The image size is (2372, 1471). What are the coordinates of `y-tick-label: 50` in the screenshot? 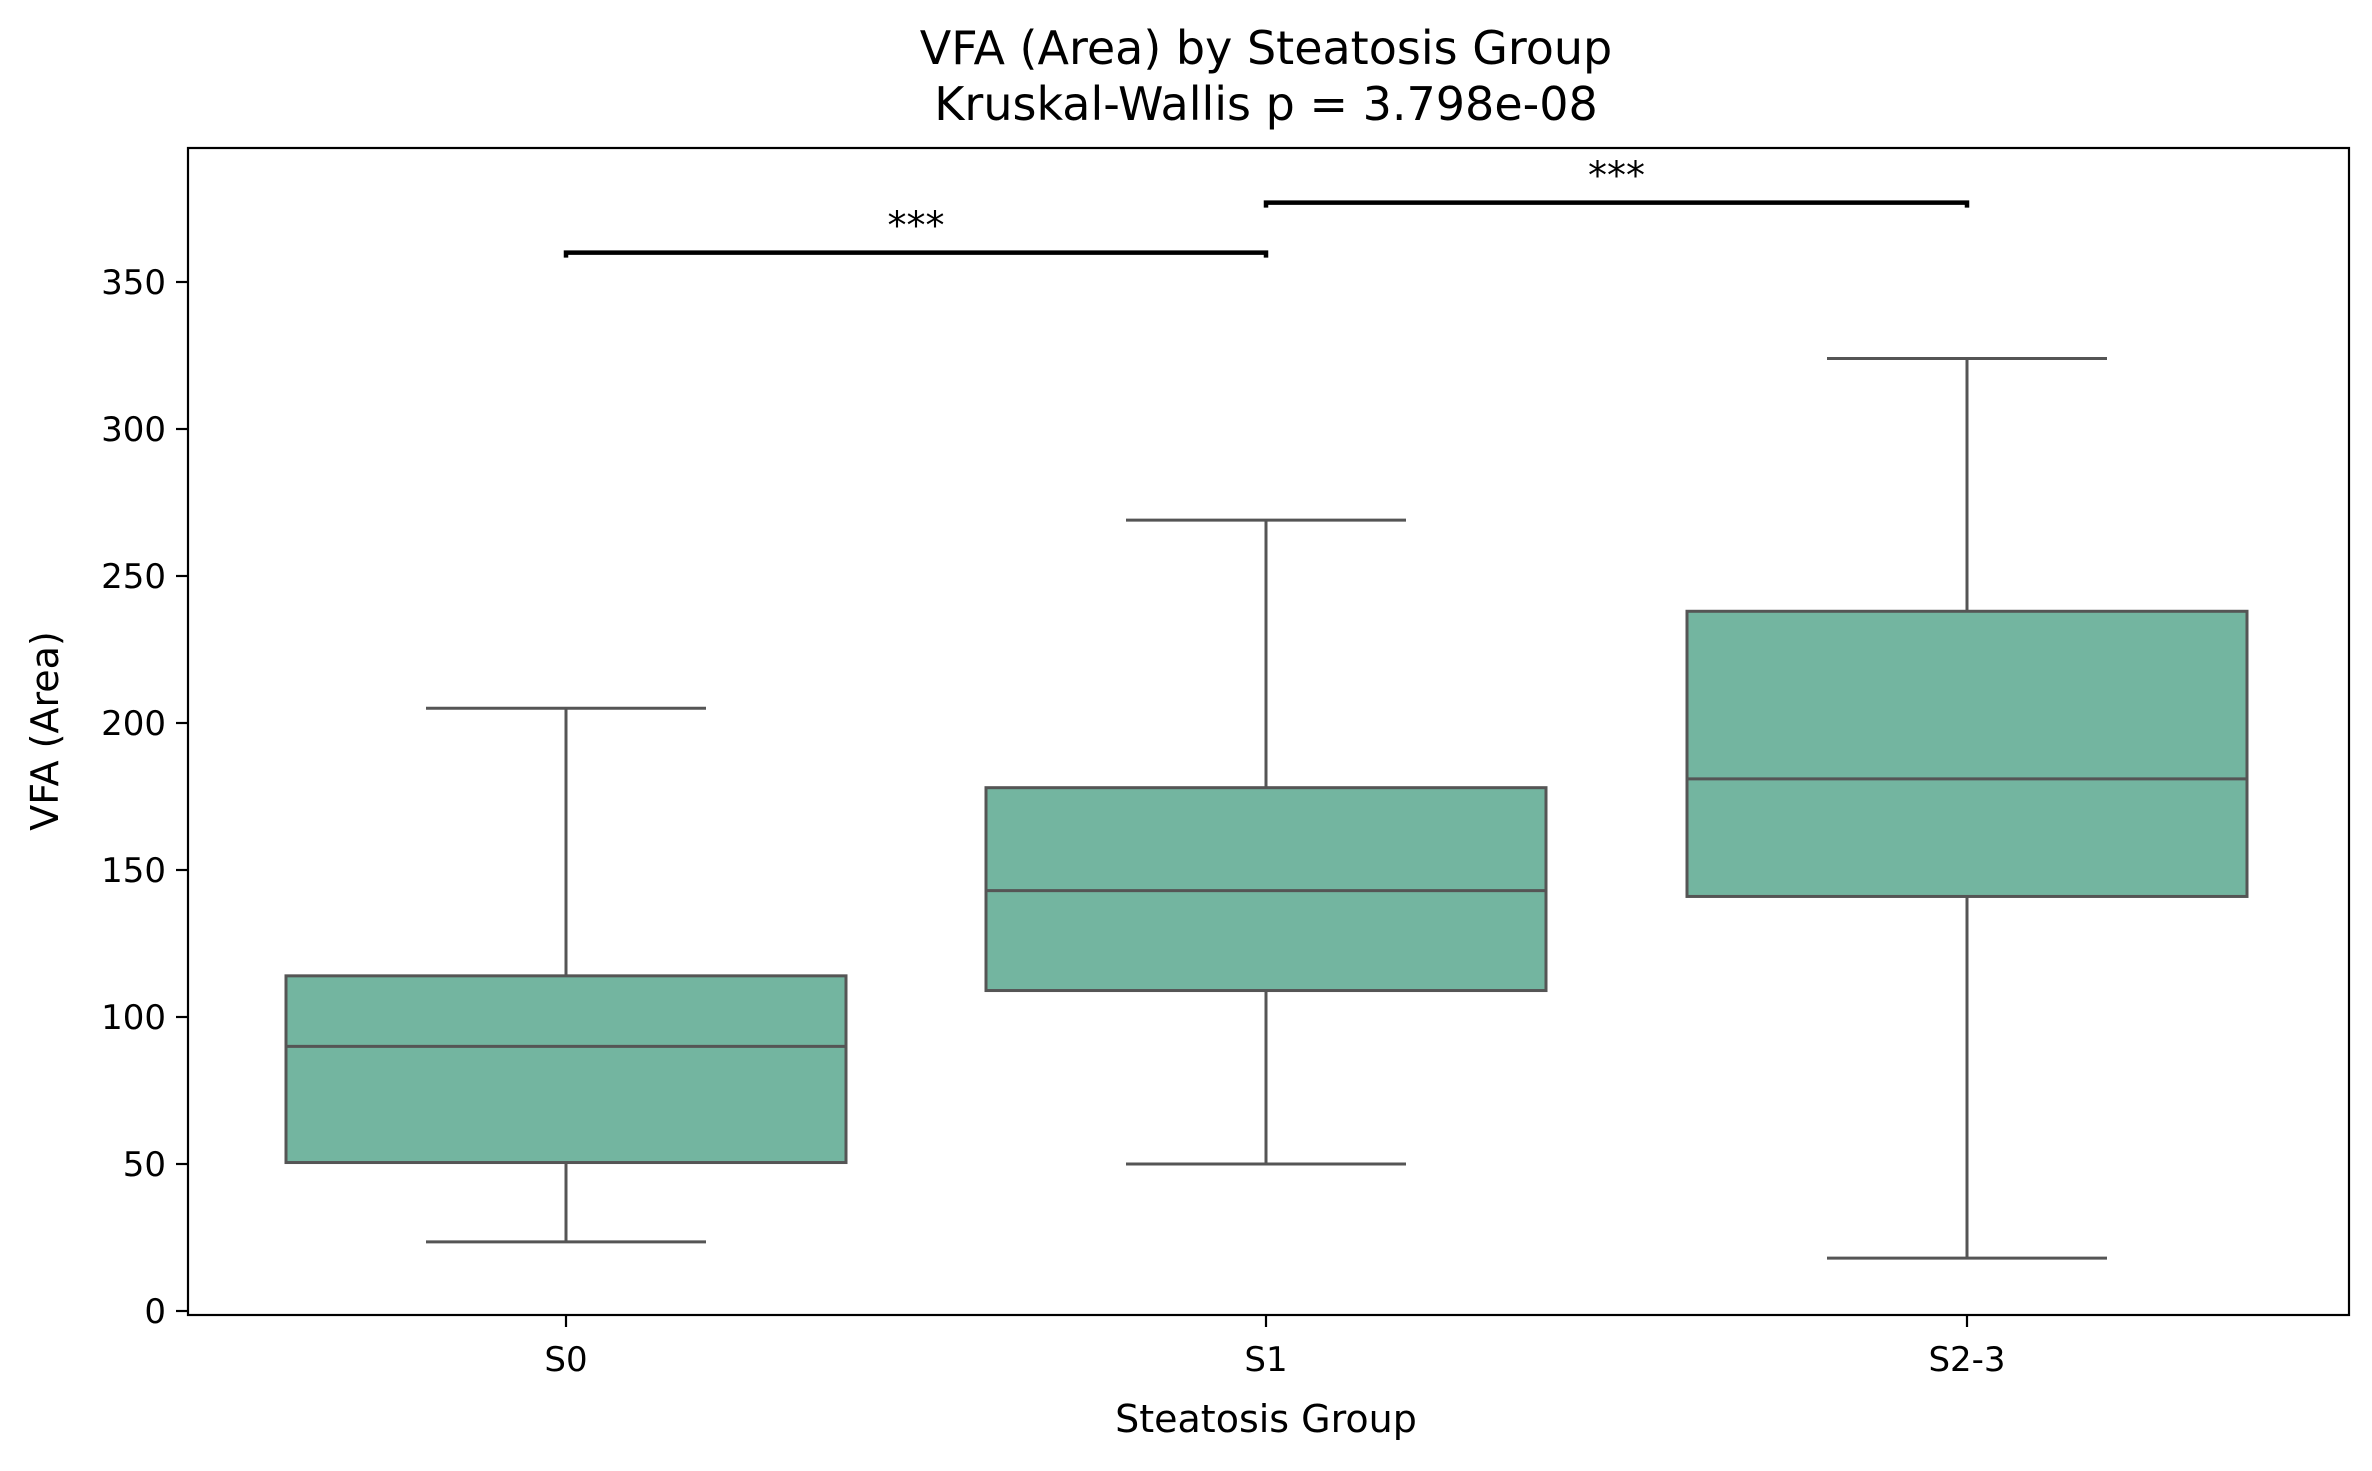 It's located at (144, 1165).